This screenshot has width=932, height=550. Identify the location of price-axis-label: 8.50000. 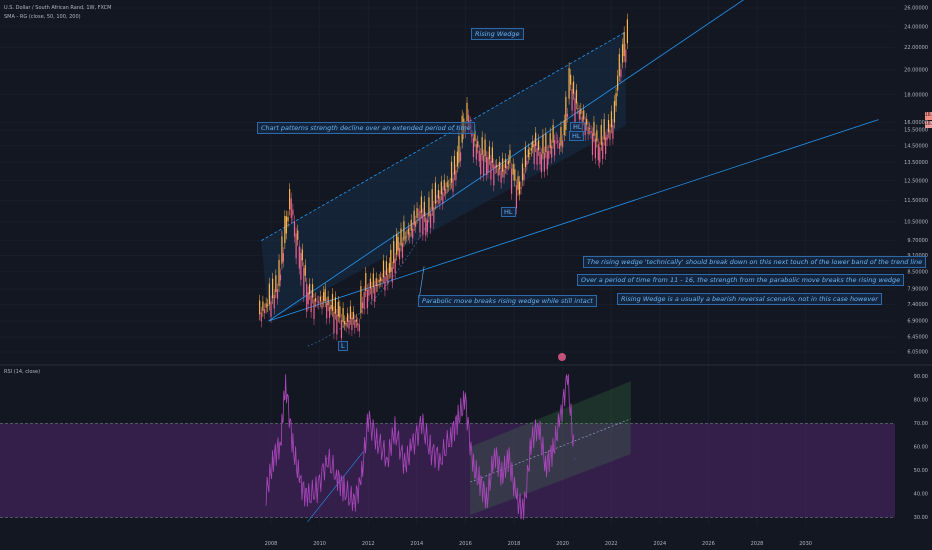
(917, 272).